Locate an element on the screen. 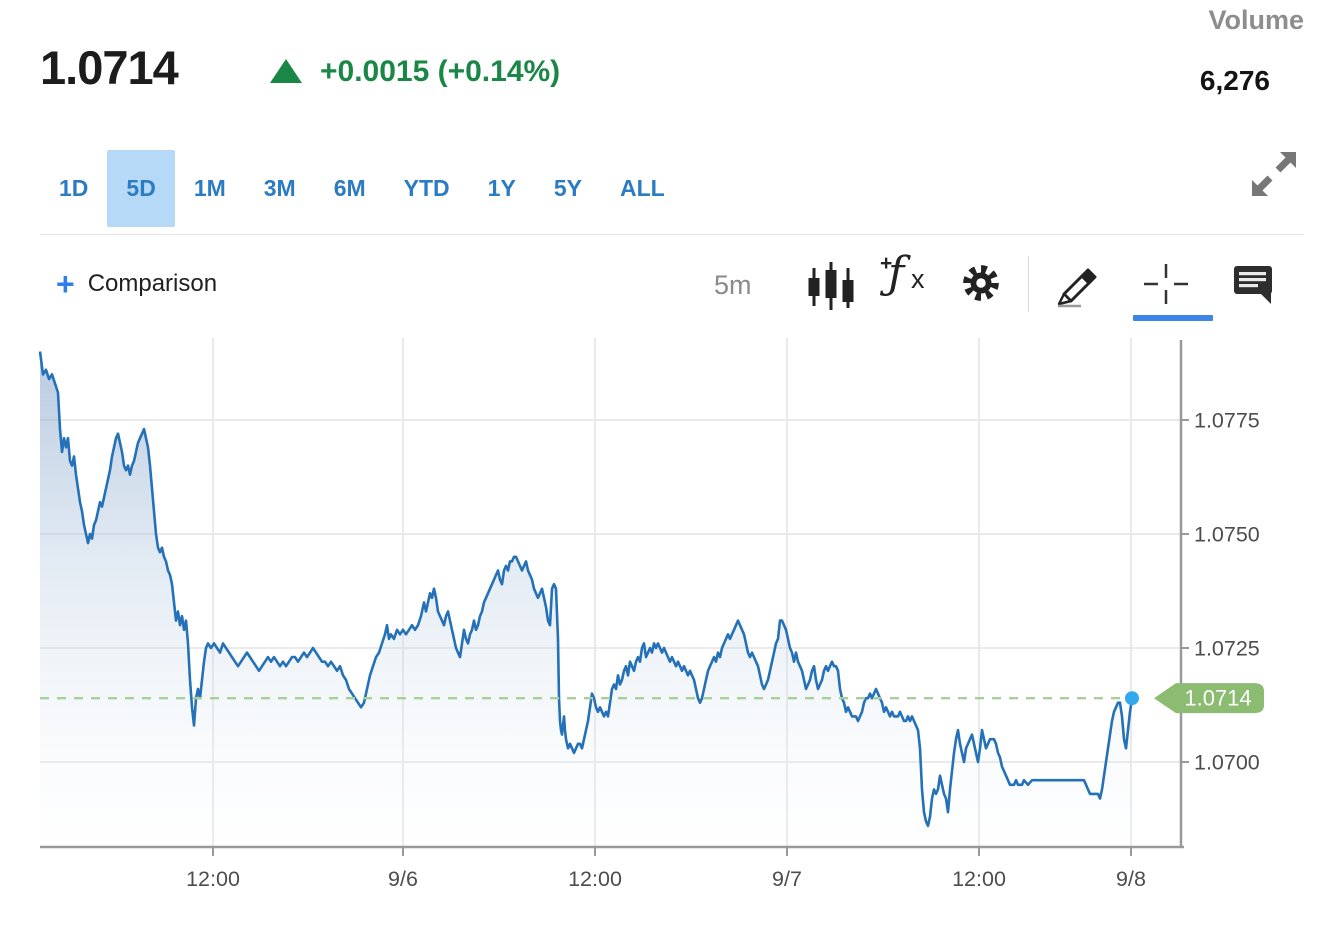 This screenshot has width=1344, height=931. y-axis-label: 1.0700 is located at coordinates (1227, 763).